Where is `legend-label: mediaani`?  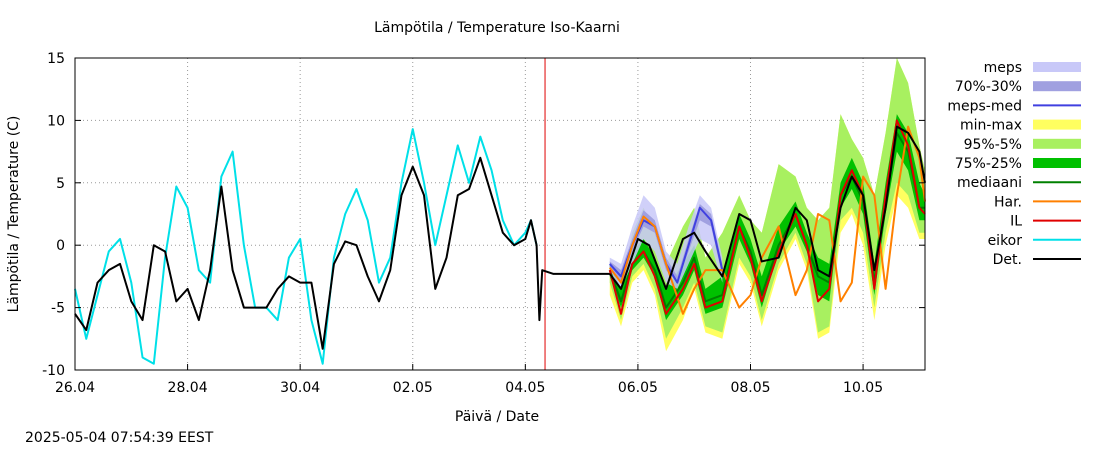 legend-label: mediaani is located at coordinates (989, 183).